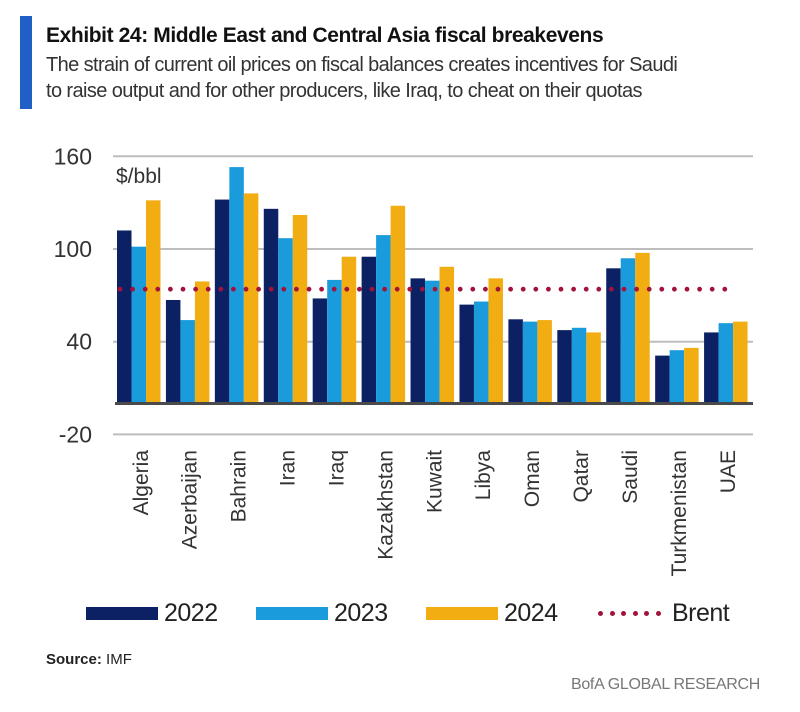 The height and width of the screenshot is (712, 800). Describe the element at coordinates (701, 612) in the screenshot. I see `legend-label-brent: Brent` at that location.